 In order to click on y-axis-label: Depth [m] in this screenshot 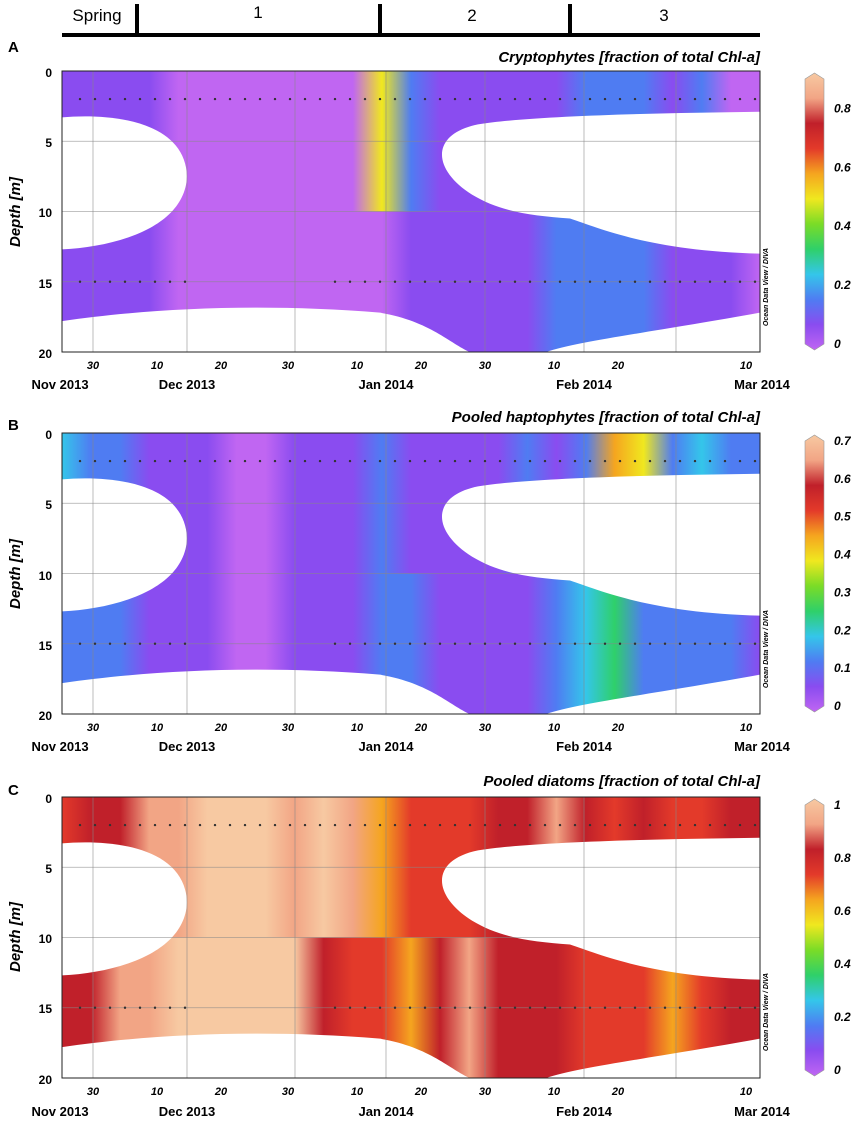, I will do `click(15, 573)`.